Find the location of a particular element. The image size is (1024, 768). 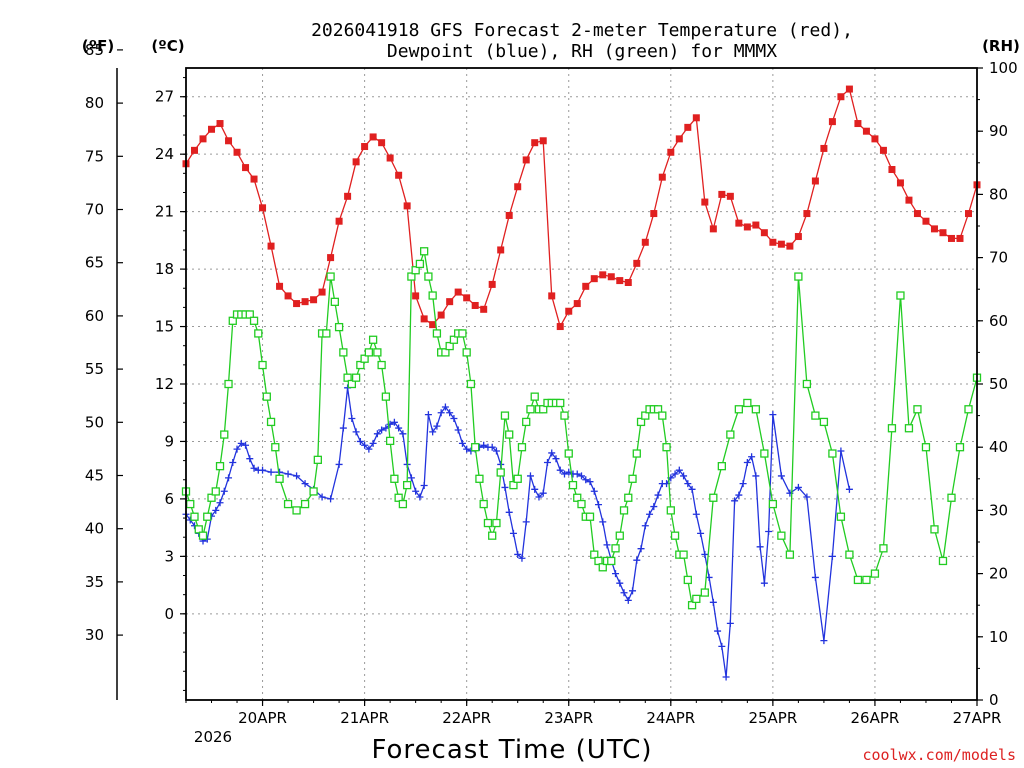

fahrenheit-tick-label: 55 is located at coordinates (94, 369).